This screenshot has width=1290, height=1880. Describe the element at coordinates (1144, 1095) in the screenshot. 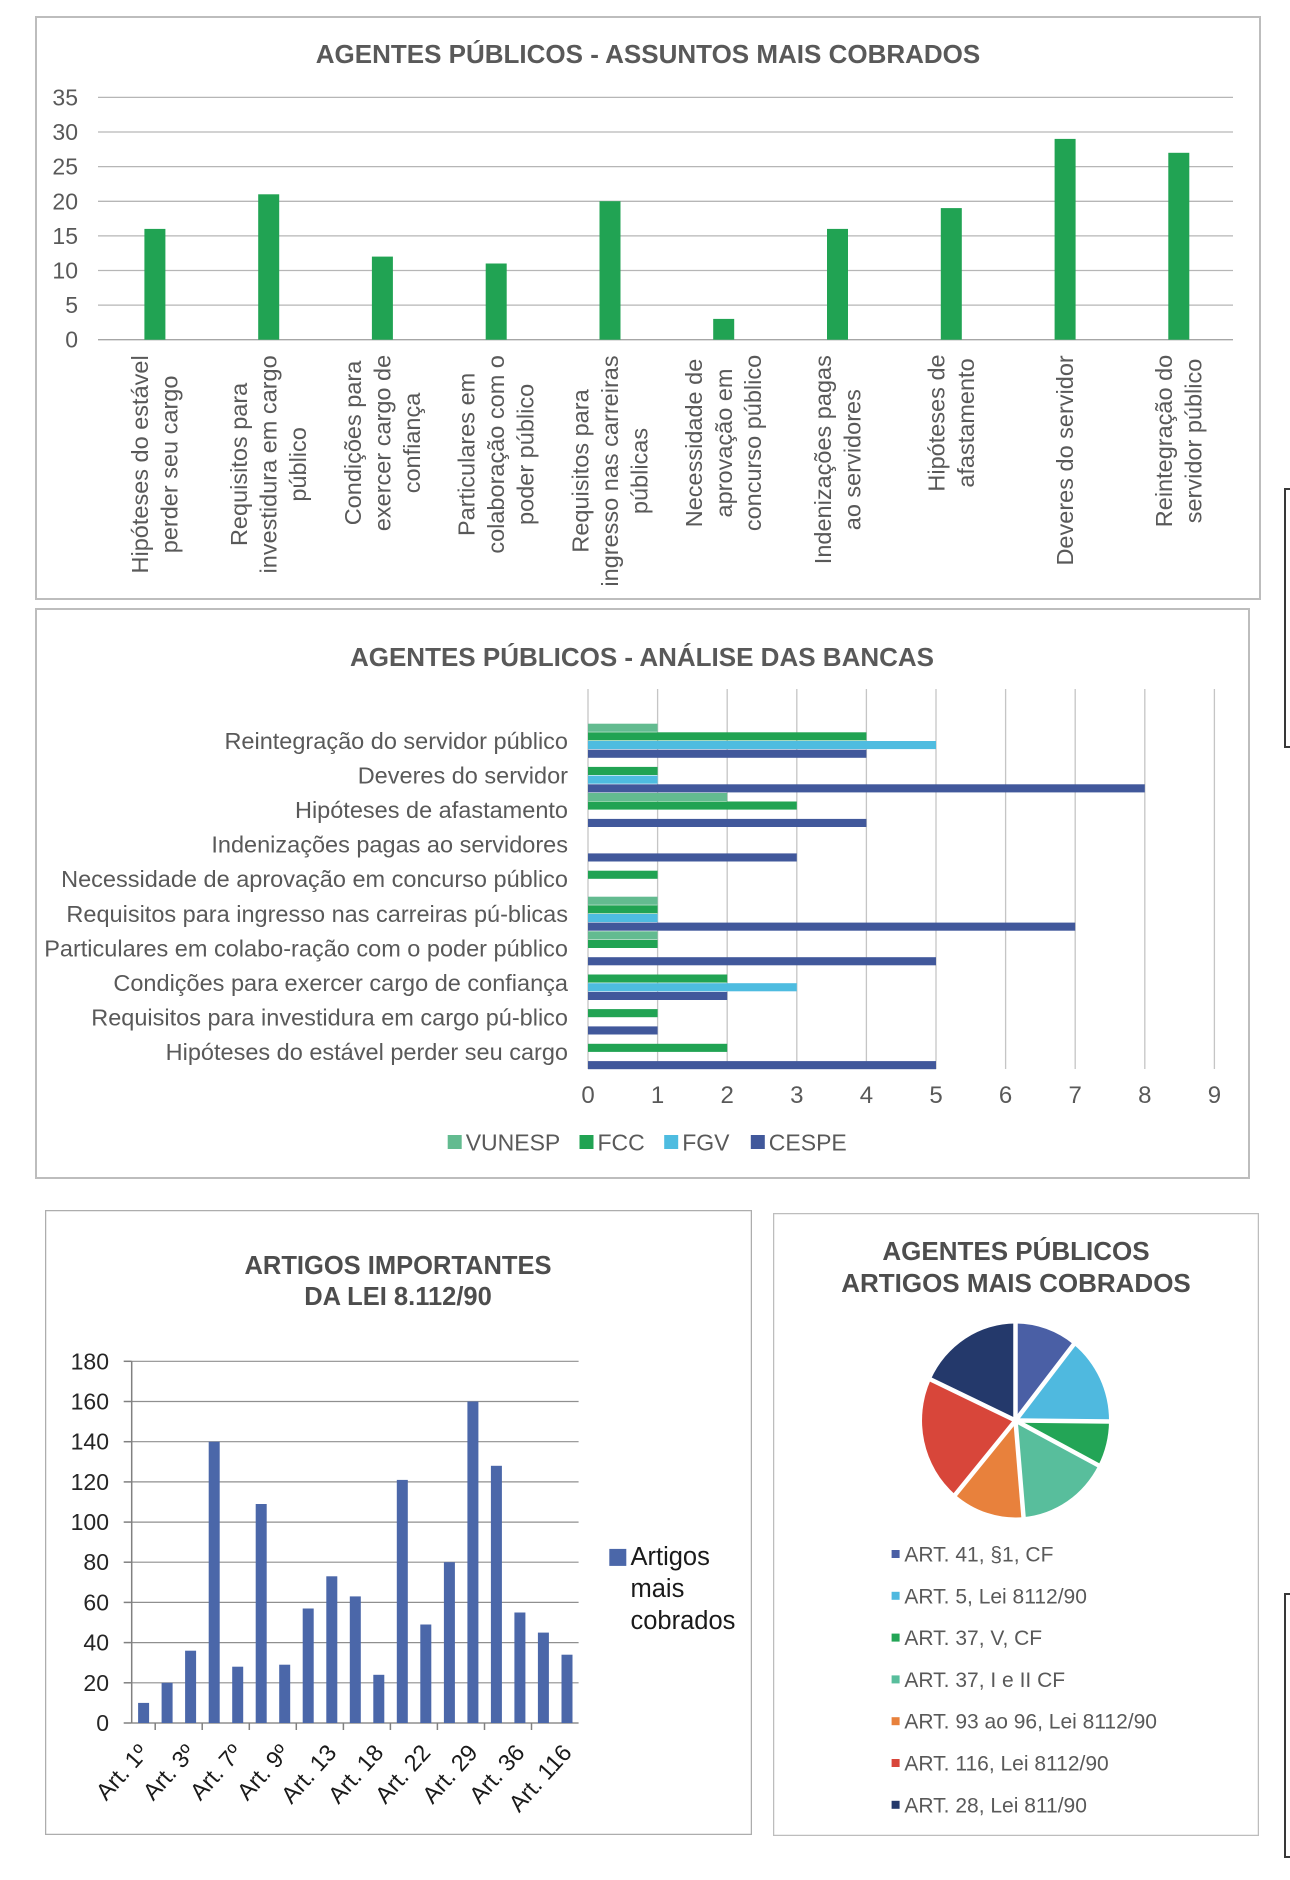

I see `svg-text: 8` at that location.